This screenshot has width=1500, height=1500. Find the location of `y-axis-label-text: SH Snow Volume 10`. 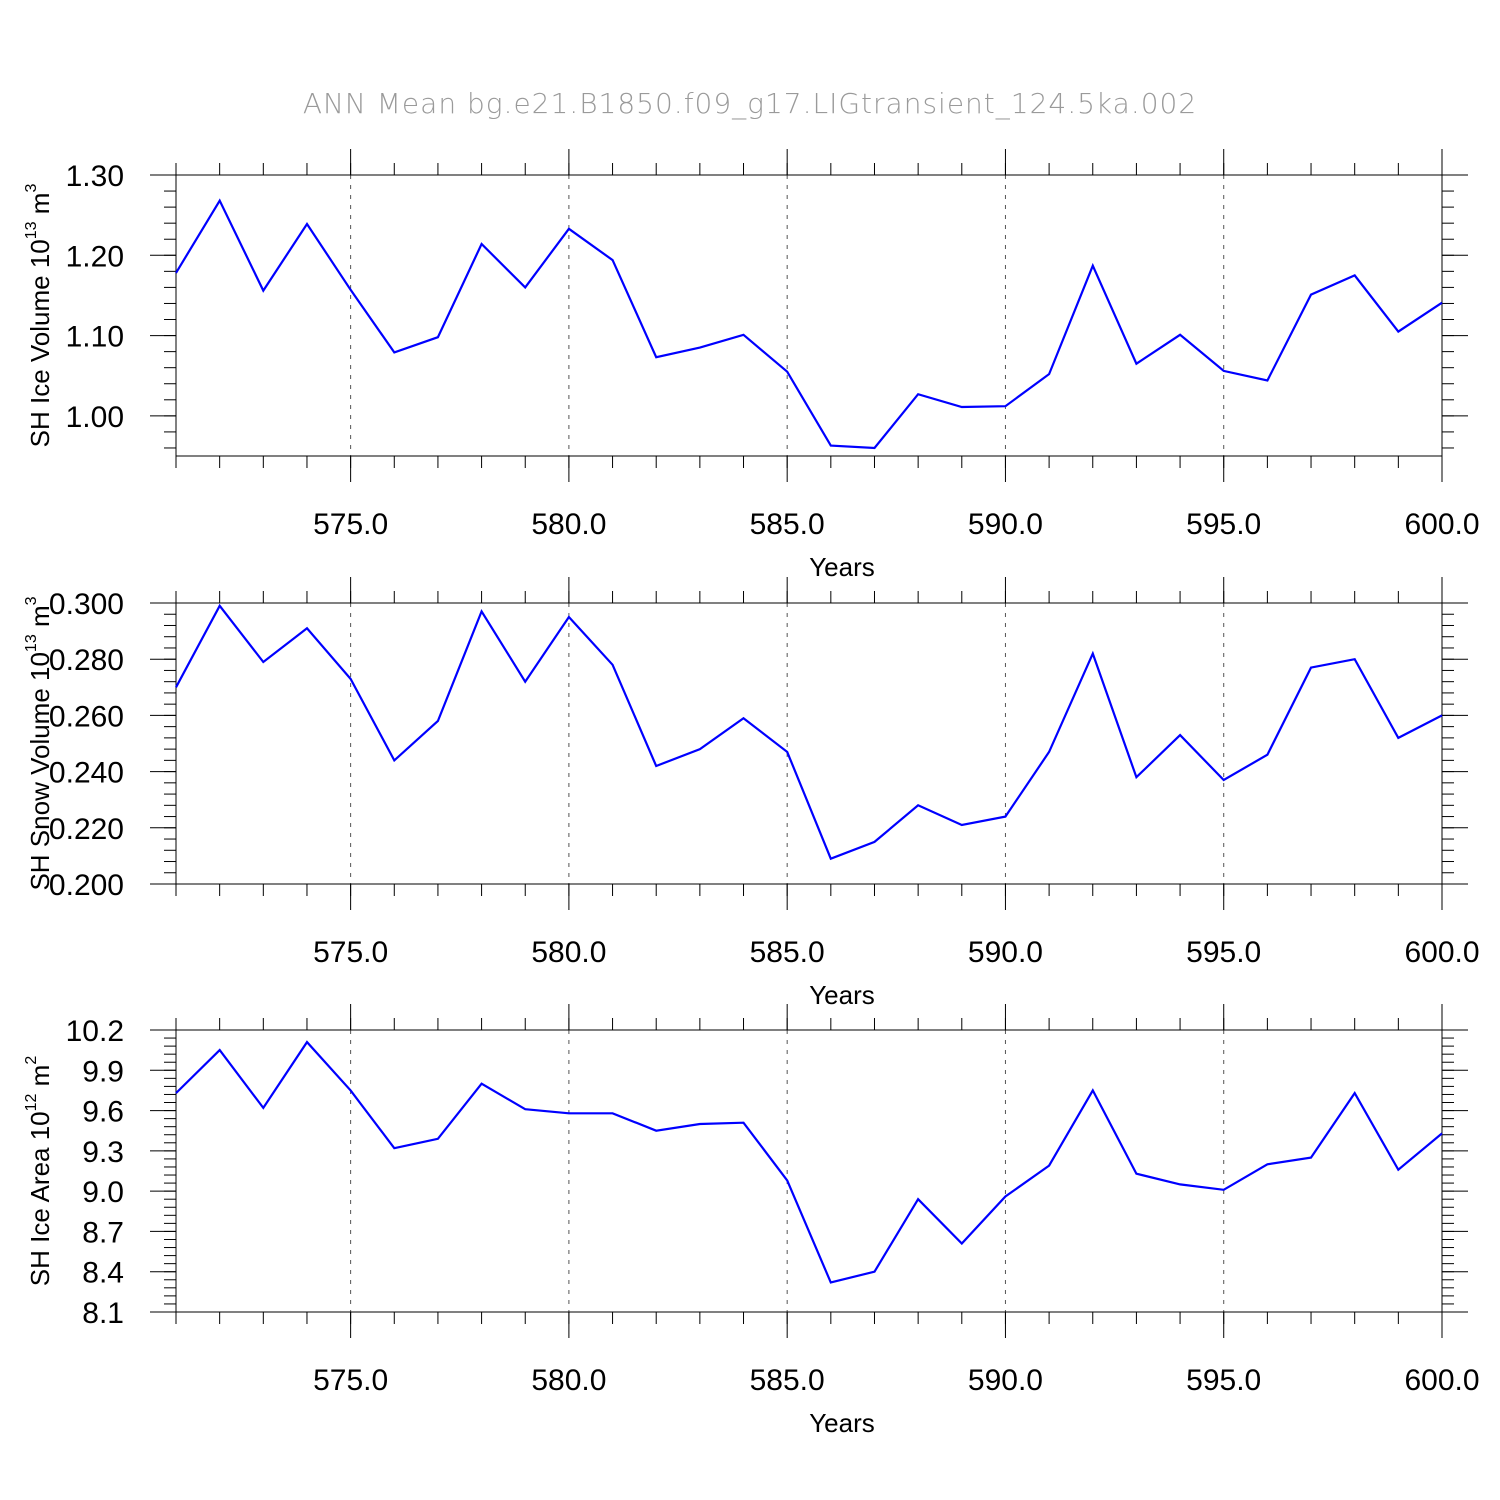

y-axis-label-text: SH Snow Volume 10 is located at coordinates (40, 771).